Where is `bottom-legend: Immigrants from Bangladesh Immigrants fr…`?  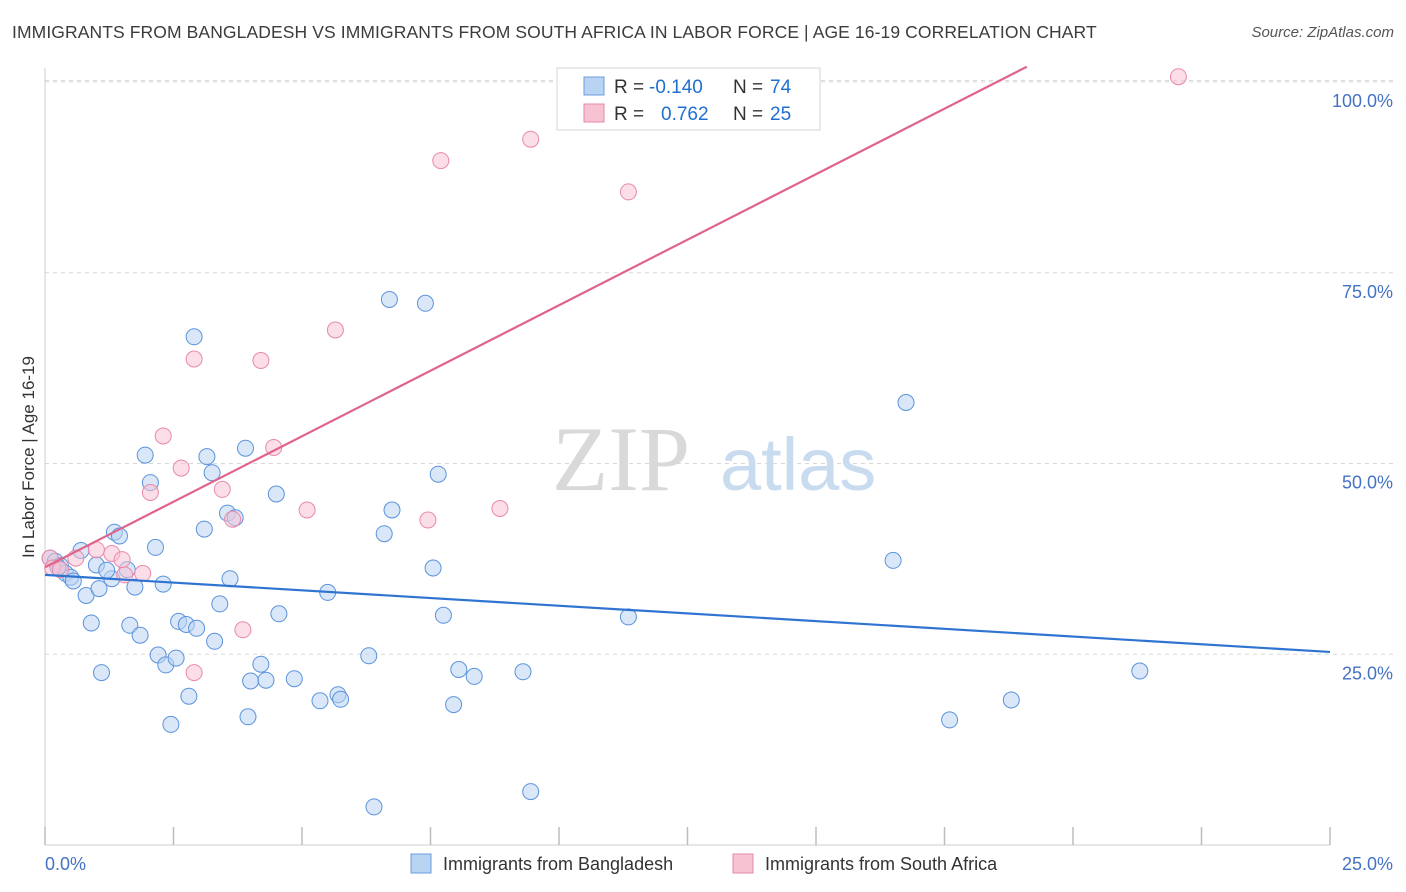 bottom-legend: Immigrants from Bangladesh Immigrants fr… is located at coordinates (704, 863).